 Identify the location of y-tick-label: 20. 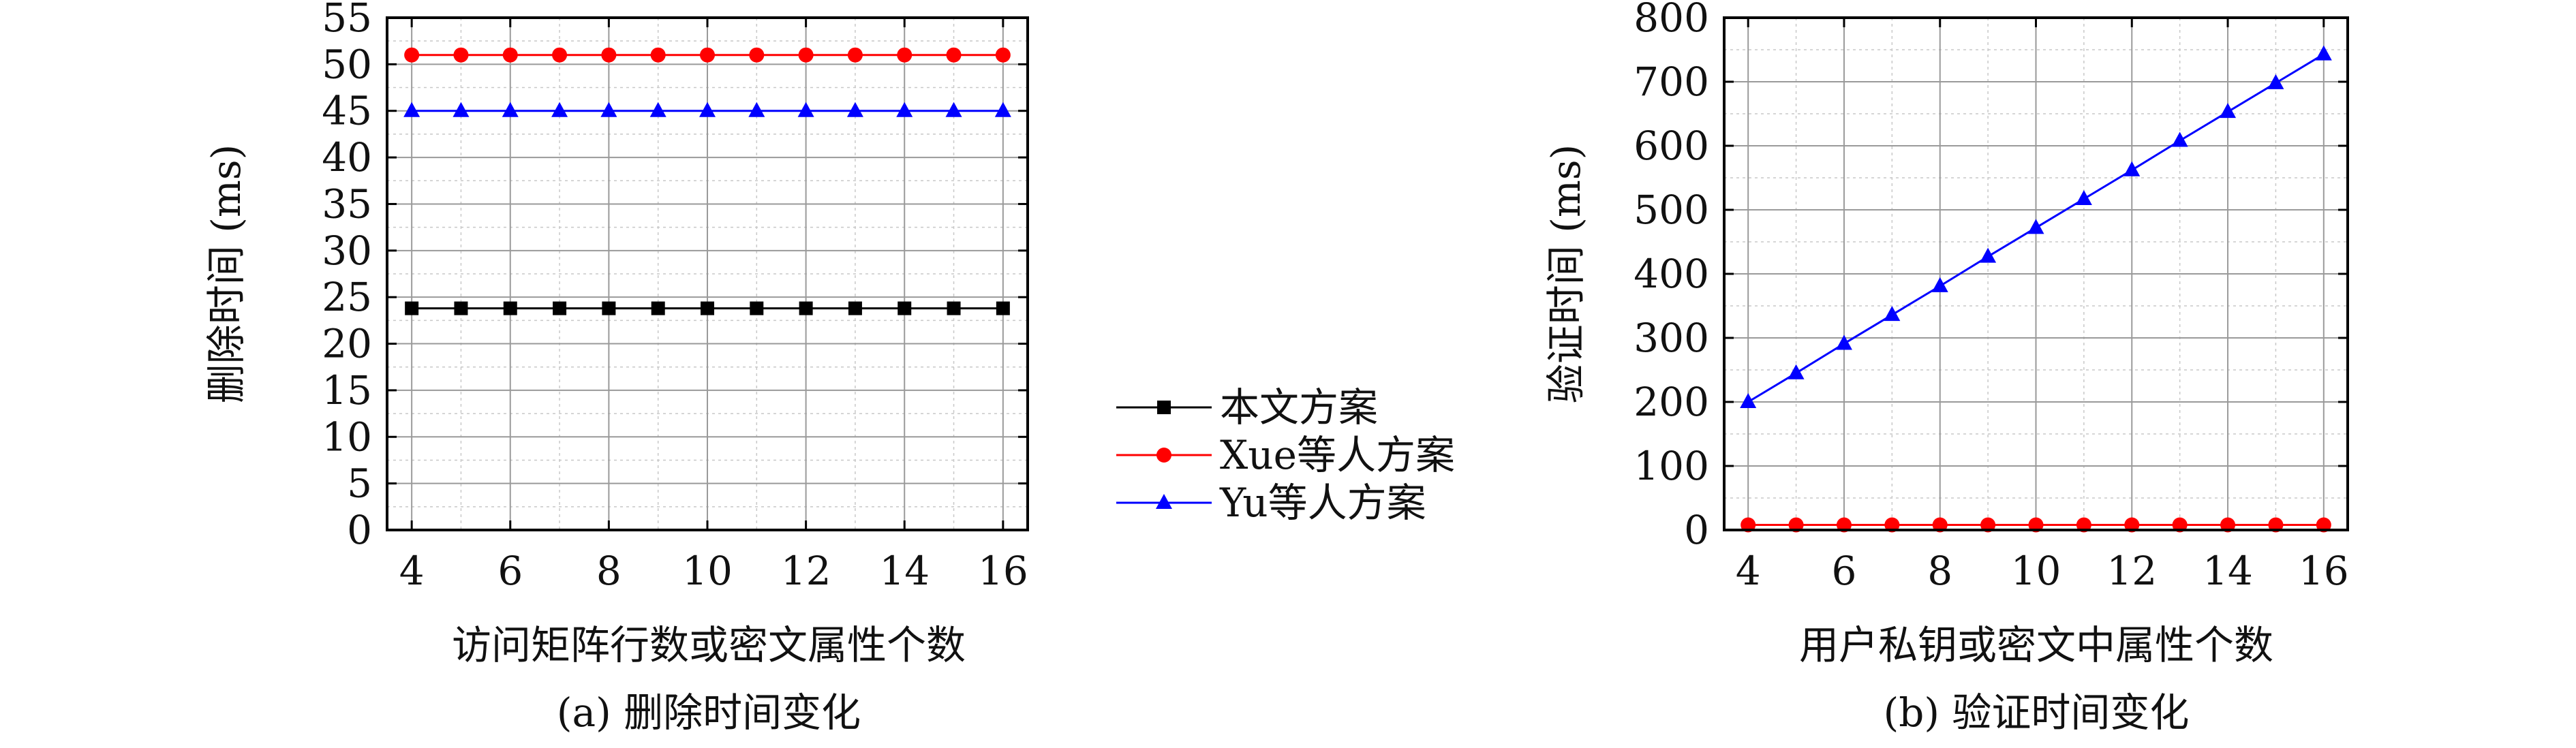
(347, 344).